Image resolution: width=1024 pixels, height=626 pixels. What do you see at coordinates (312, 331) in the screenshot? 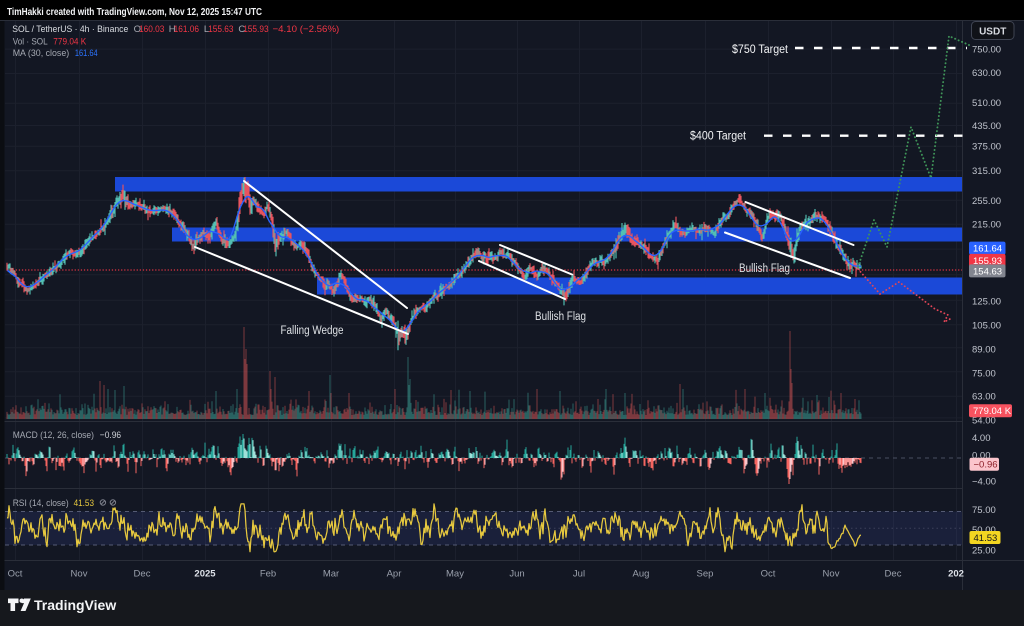
I see `svg-text: Falling Wedge` at bounding box center [312, 331].